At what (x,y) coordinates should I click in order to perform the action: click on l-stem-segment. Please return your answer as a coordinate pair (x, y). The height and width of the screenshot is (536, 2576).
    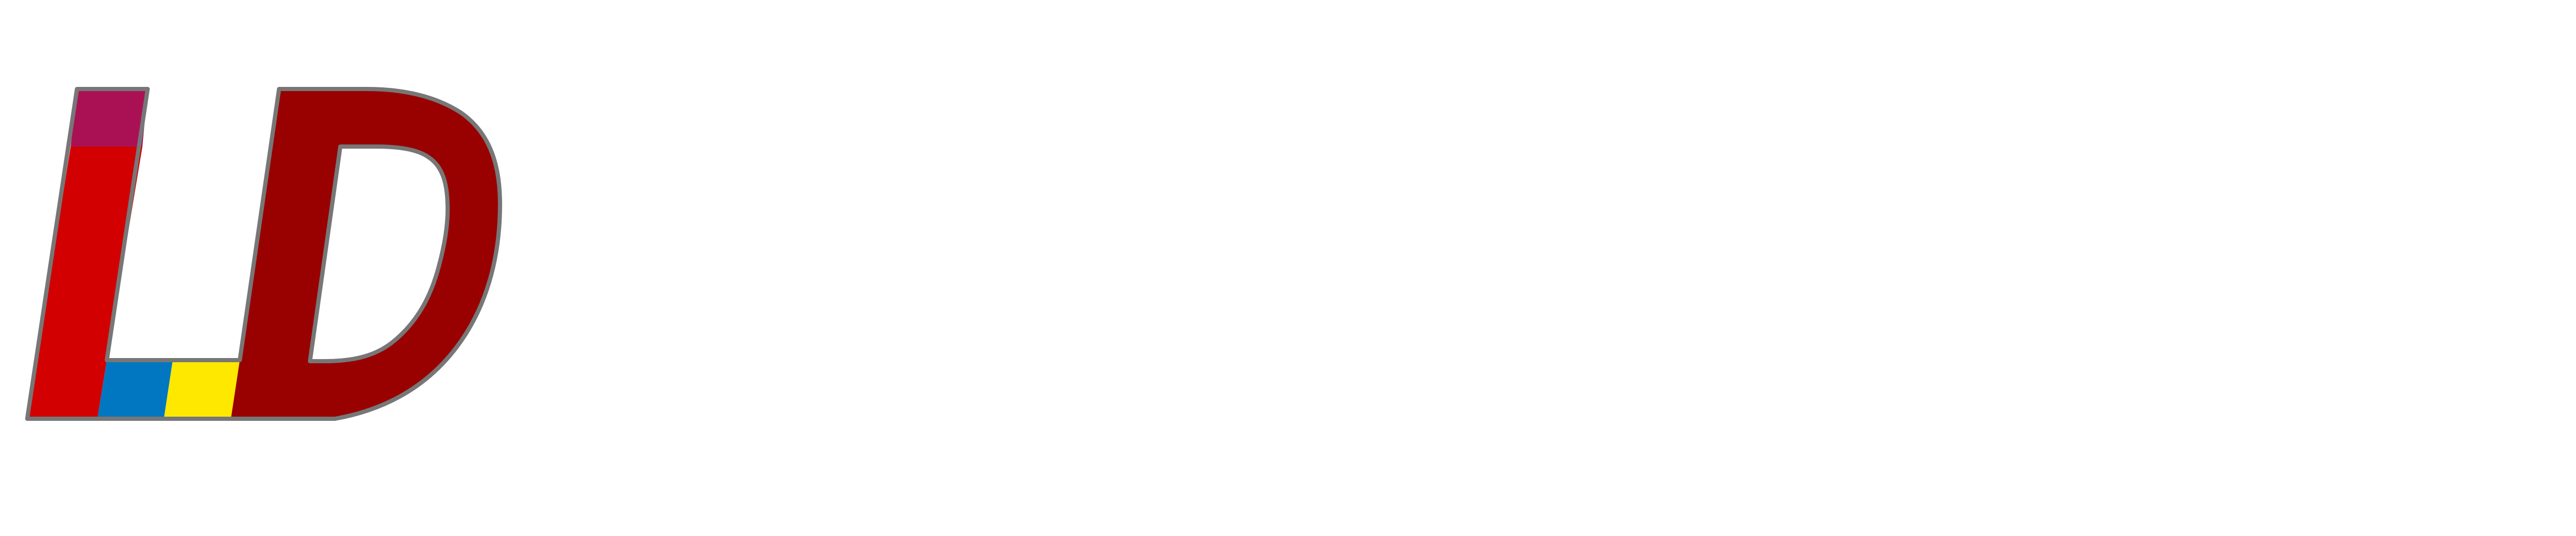
    Looking at the image, I should click on (84, 283).